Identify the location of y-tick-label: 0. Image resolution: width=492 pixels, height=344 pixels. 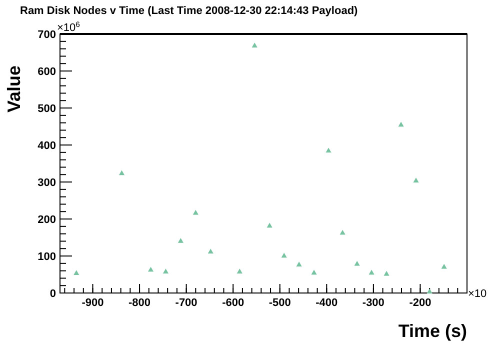
(53, 294).